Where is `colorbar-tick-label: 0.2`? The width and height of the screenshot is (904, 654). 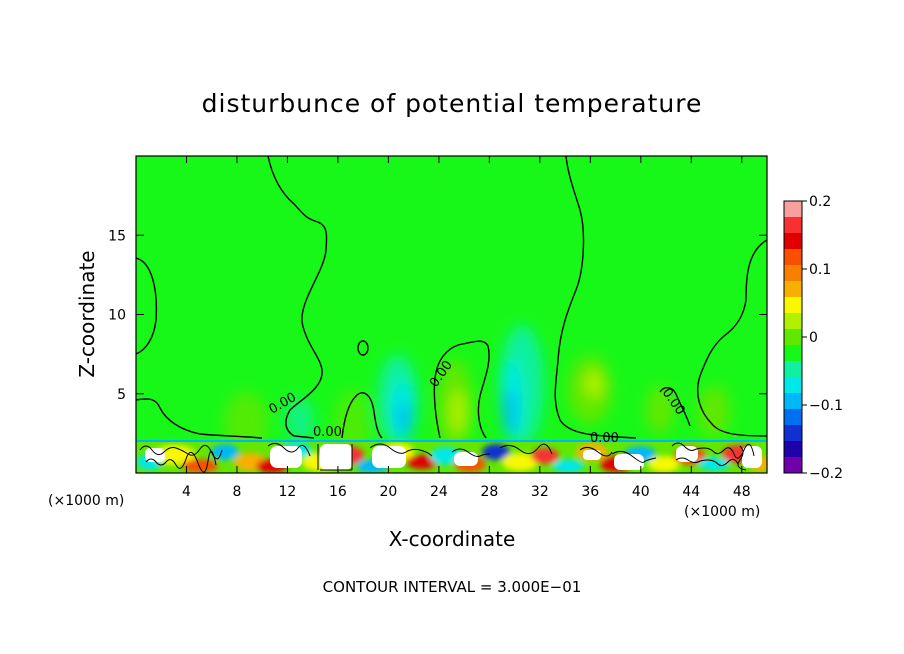 colorbar-tick-label: 0.2 is located at coordinates (820, 202).